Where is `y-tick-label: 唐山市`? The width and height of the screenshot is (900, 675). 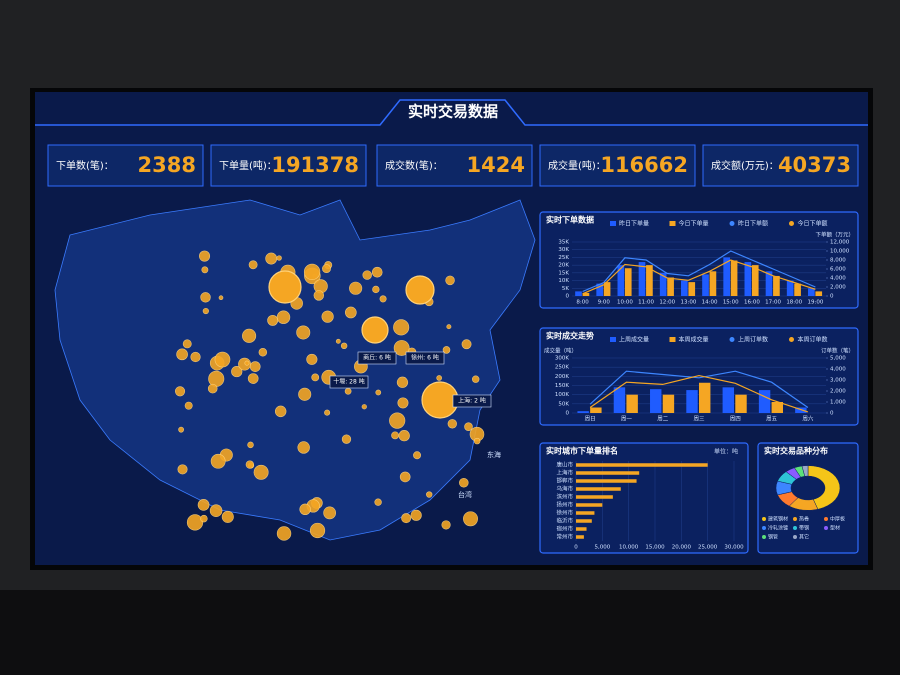 y-tick-label: 唐山市 is located at coordinates (564, 465).